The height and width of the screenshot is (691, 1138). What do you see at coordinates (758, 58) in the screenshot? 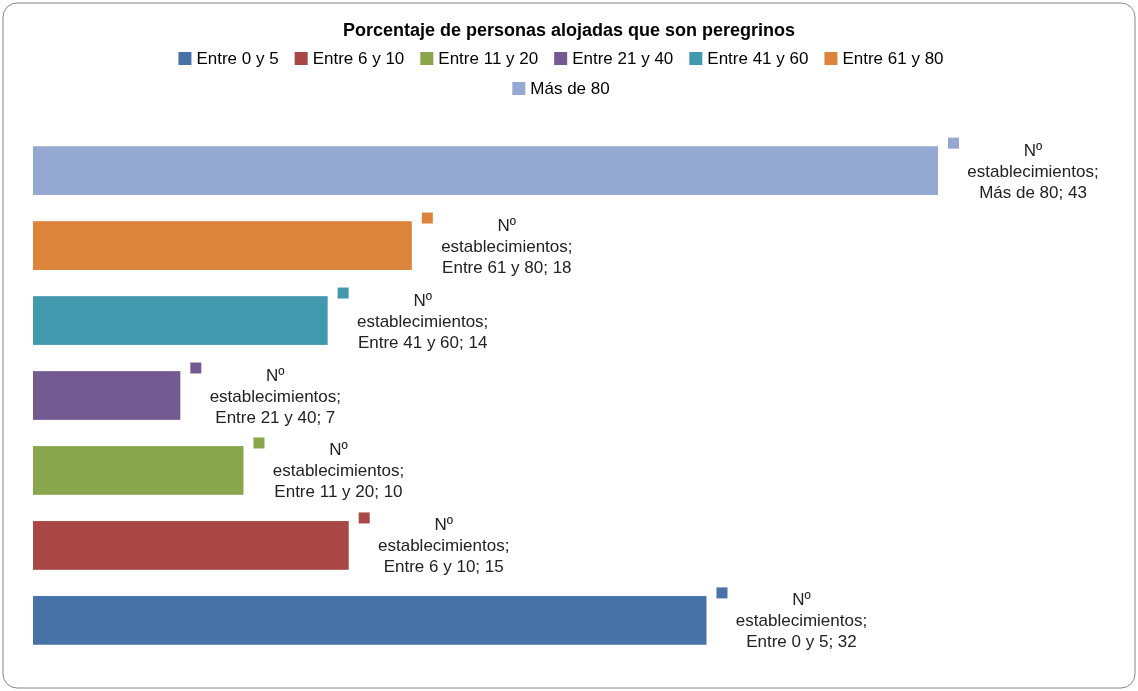
I see `legend-label: Entre 41 y 60` at bounding box center [758, 58].